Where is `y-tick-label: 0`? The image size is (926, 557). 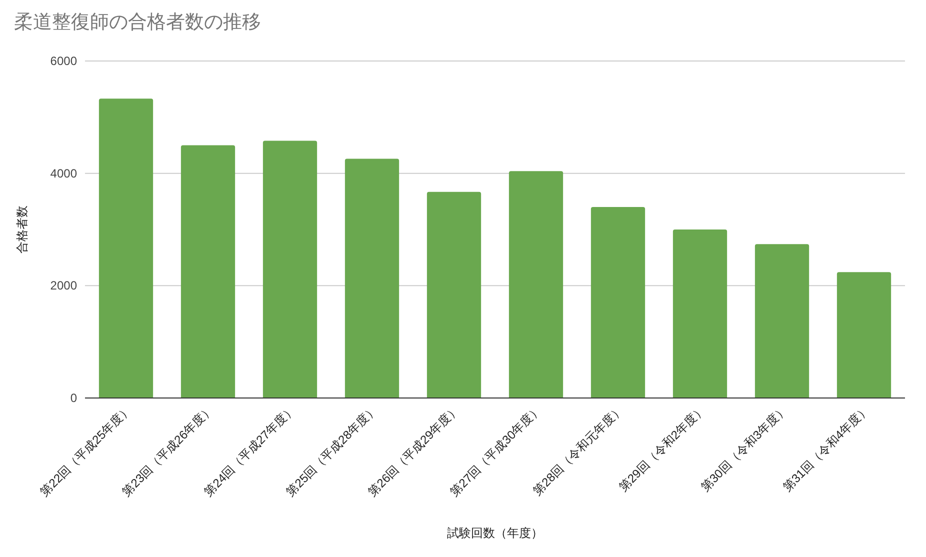
y-tick-label: 0 is located at coordinates (74, 398).